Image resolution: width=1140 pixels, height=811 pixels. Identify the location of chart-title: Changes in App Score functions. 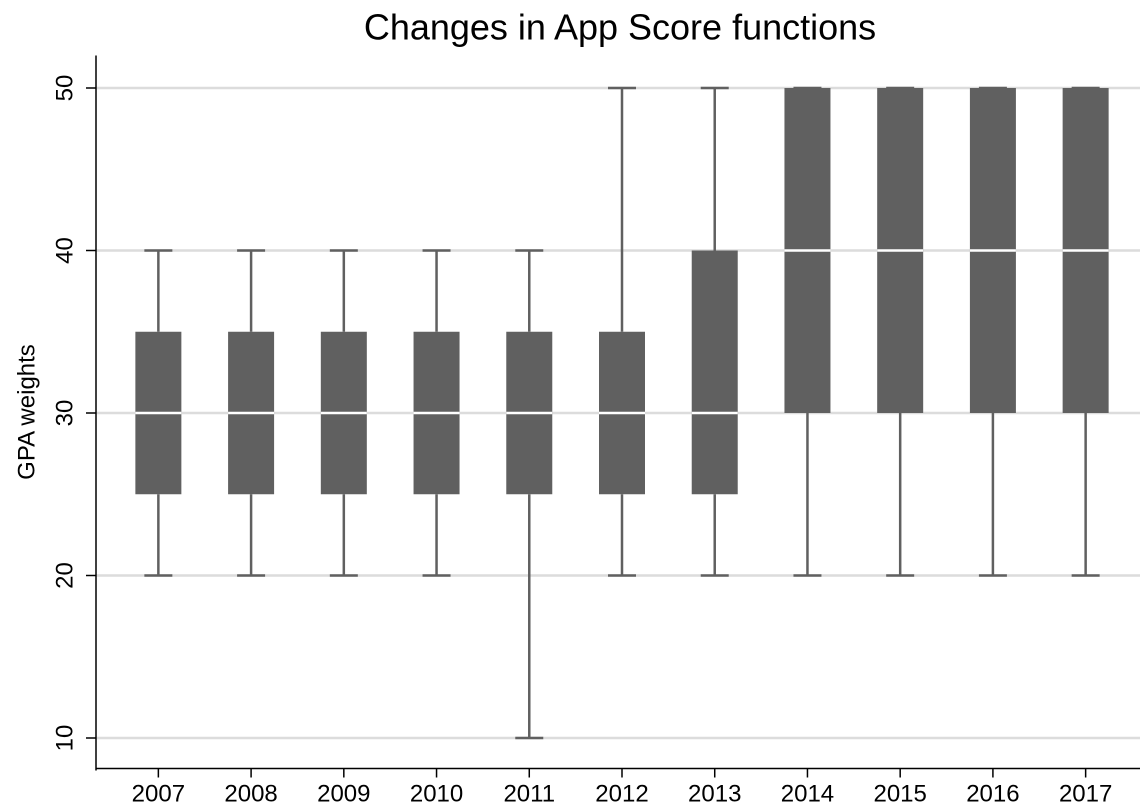
(620, 27).